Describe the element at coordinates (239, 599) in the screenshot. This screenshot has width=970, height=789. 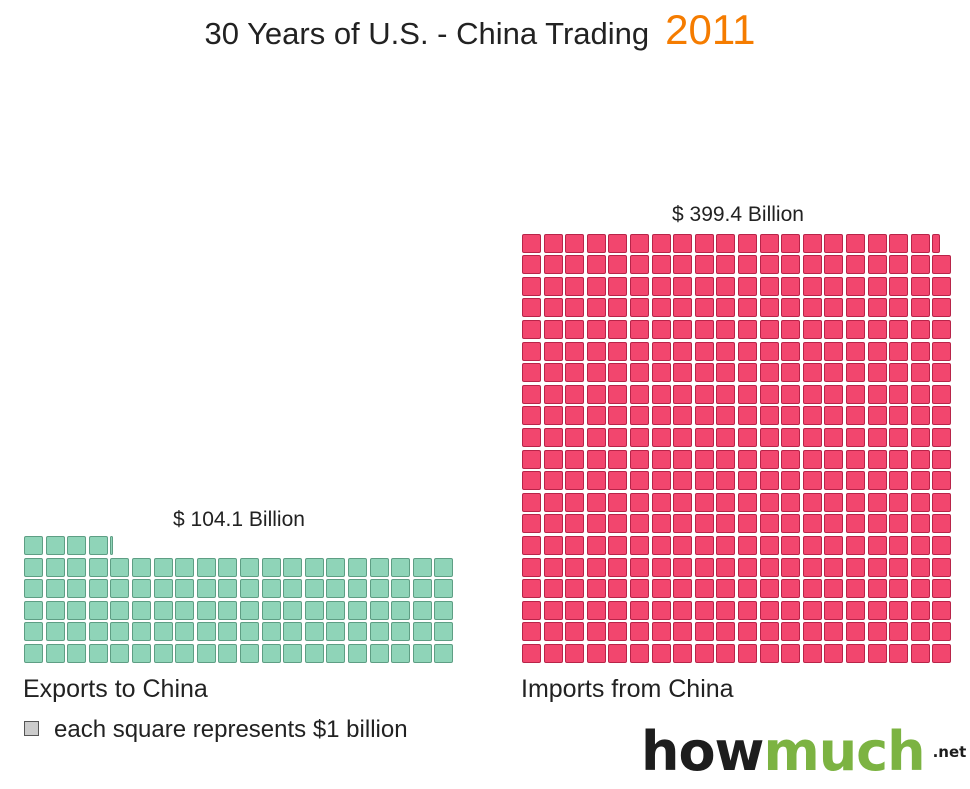
I see `exports-waffle` at that location.